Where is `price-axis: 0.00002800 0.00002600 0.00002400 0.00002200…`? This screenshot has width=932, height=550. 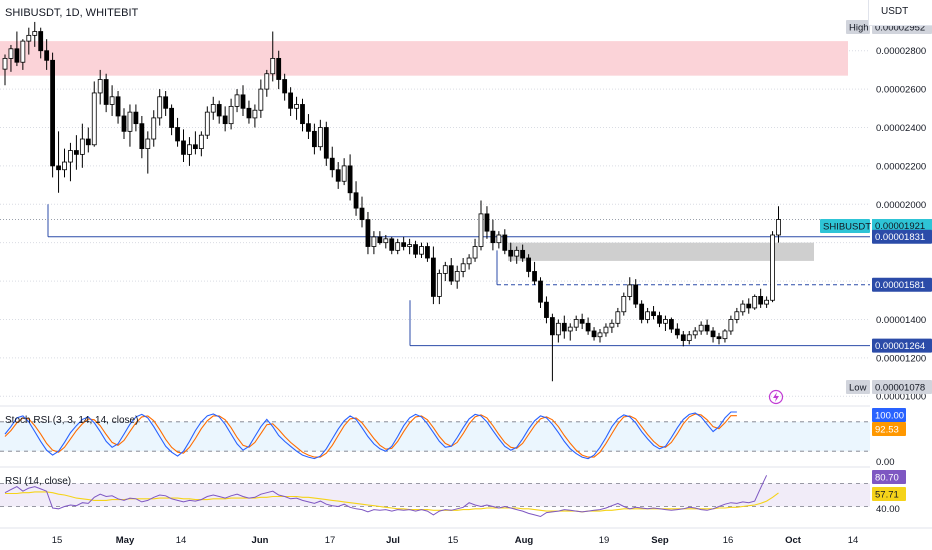
price-axis: 0.00002800 0.00002600 0.00002400 0.00002200… is located at coordinates (901, 264).